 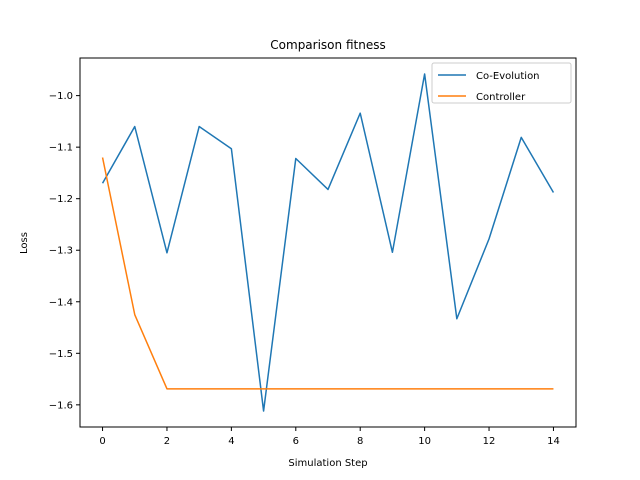 What do you see at coordinates (329, 437) in the screenshot?
I see `x-axis: 0 2 4 6 8 10 12 14` at bounding box center [329, 437].